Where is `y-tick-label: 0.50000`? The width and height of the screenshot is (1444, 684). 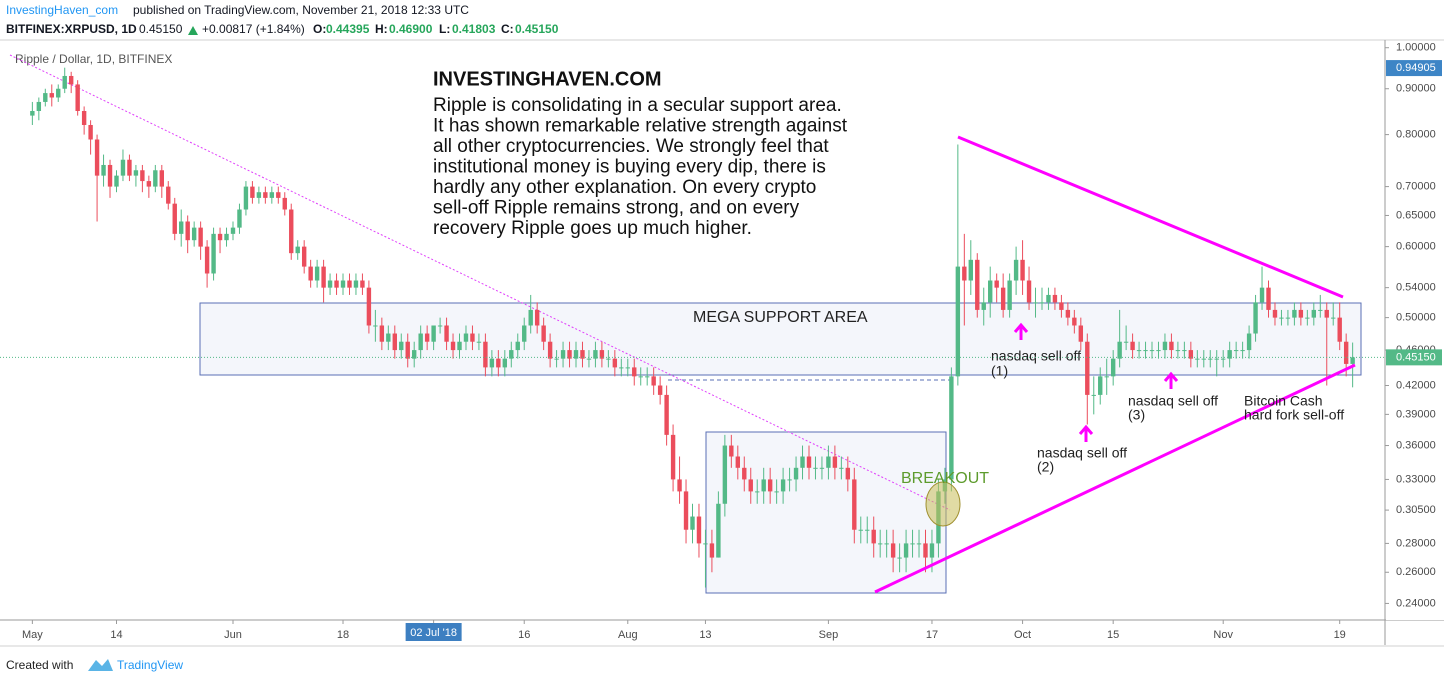 y-tick-label: 0.50000 is located at coordinates (1416, 318).